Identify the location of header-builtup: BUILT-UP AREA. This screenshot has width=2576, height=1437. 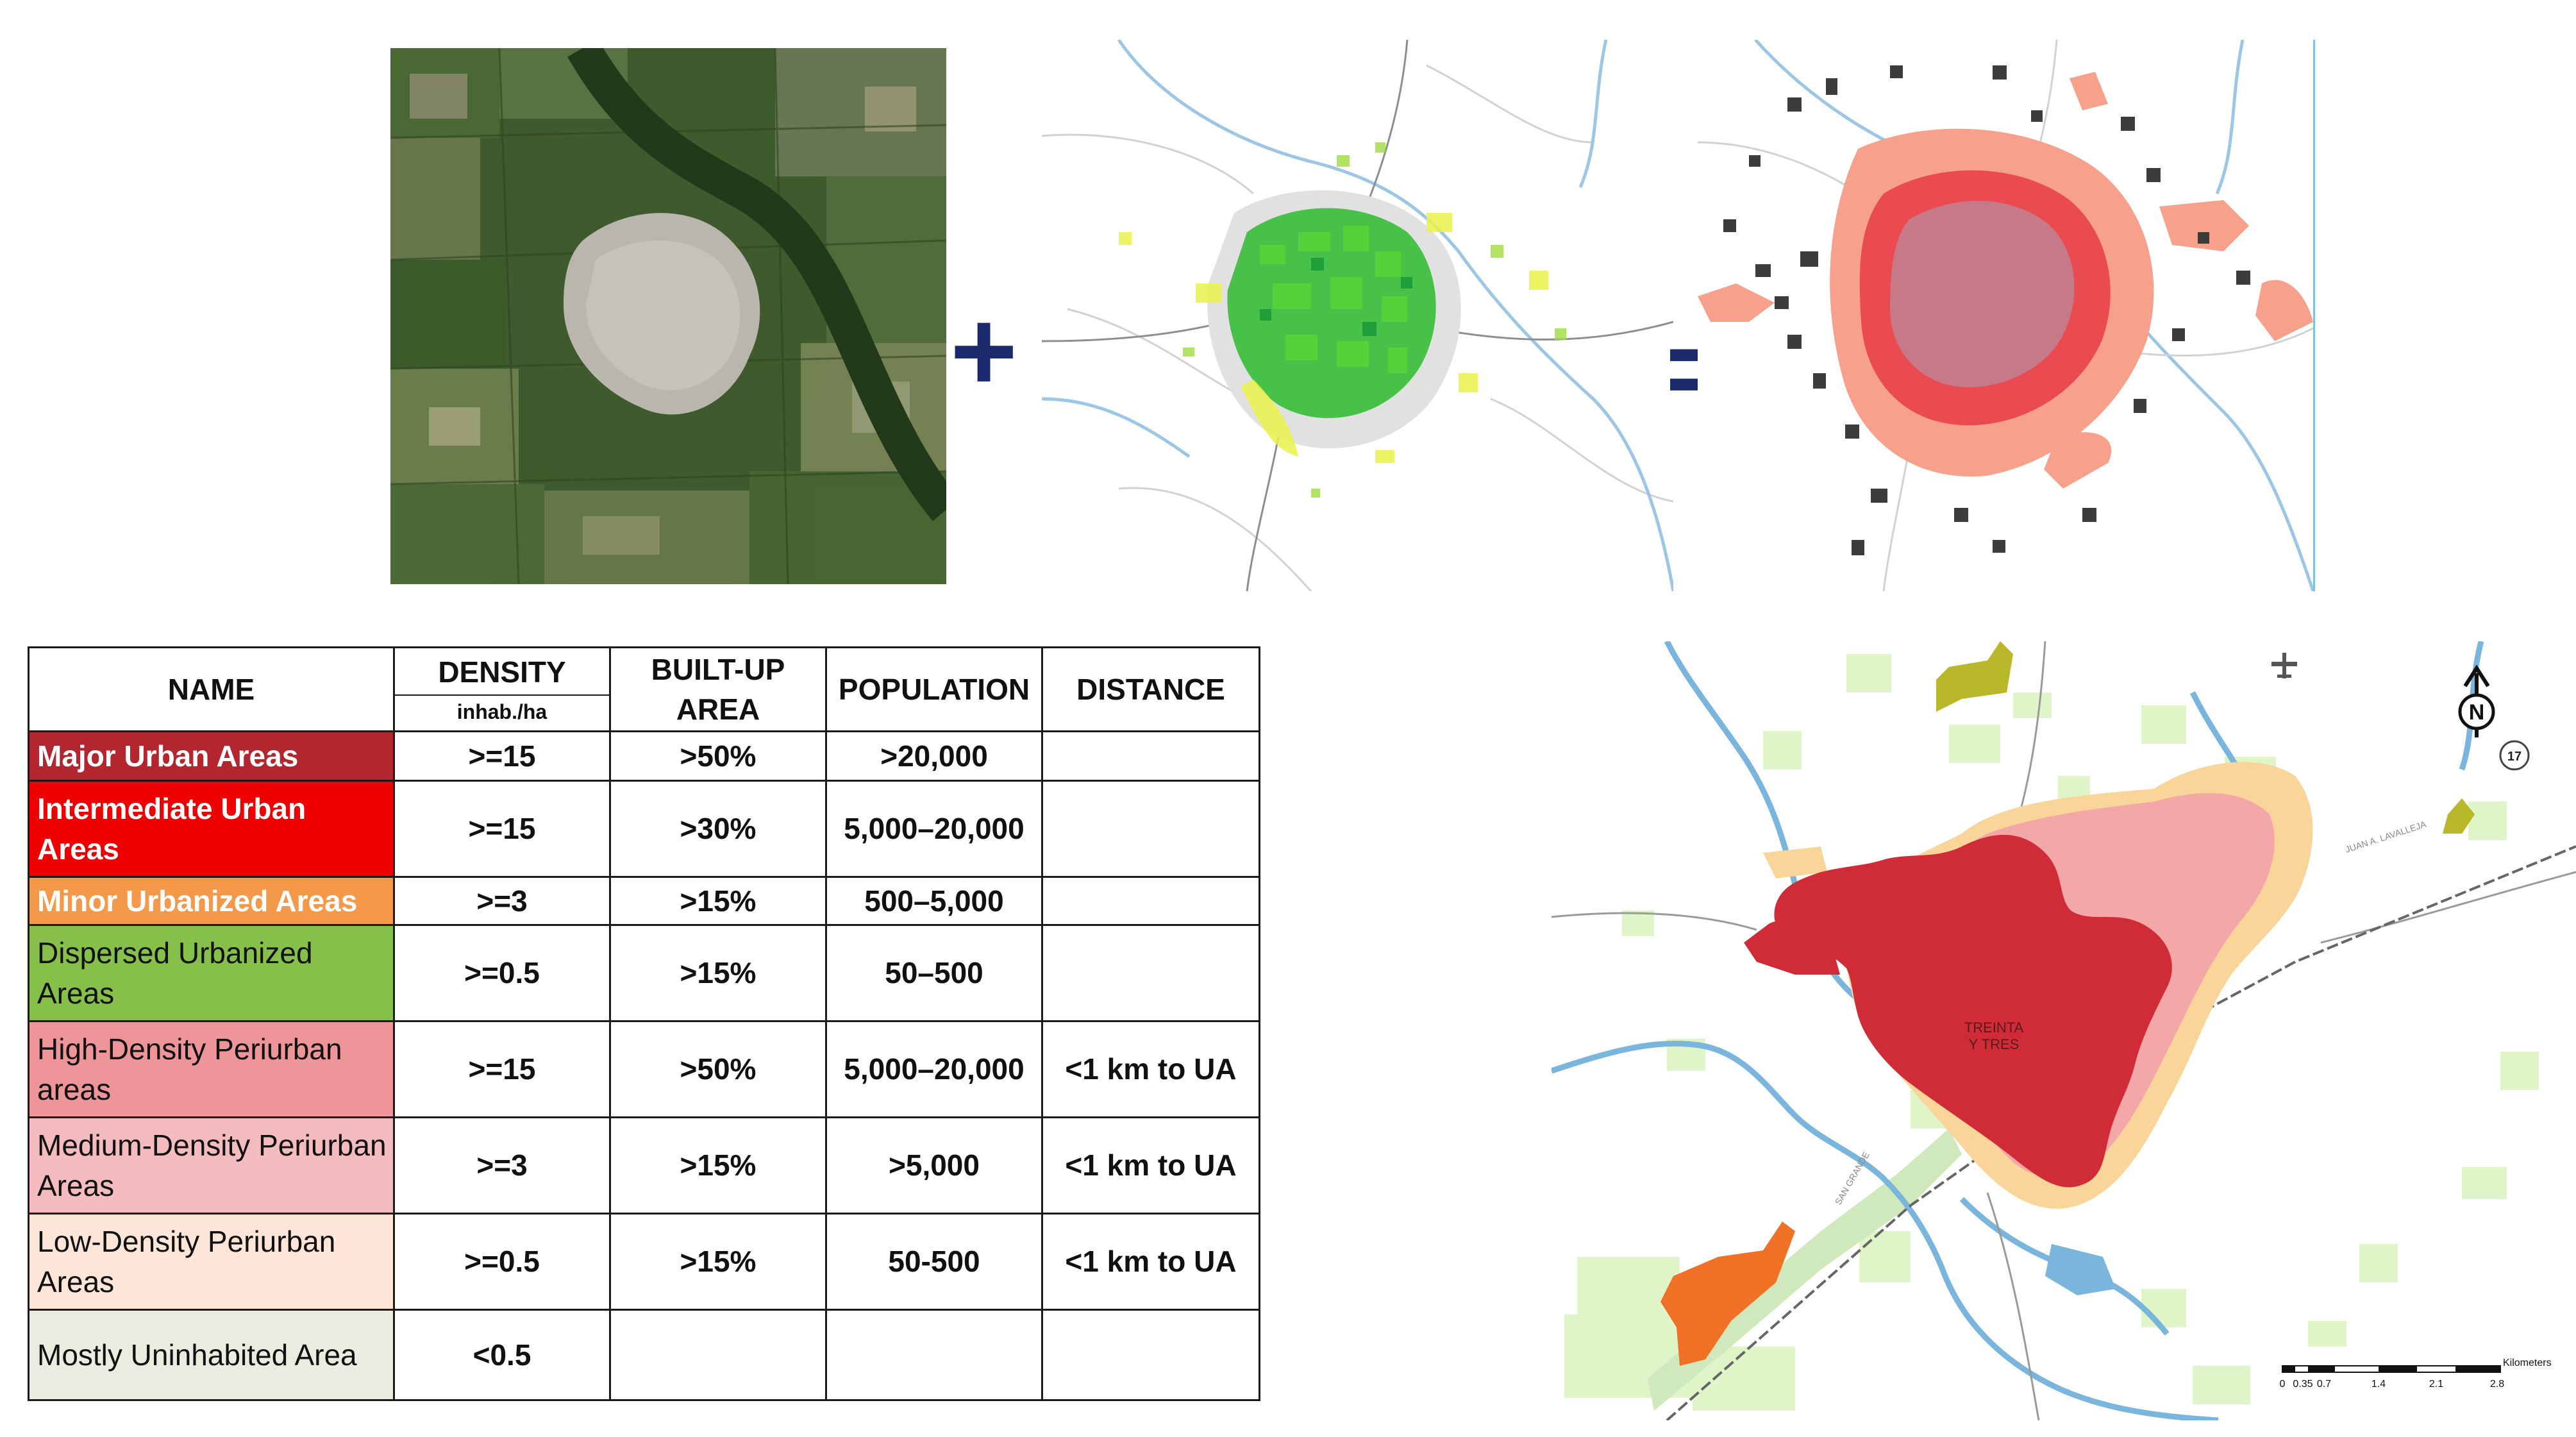
(718, 689).